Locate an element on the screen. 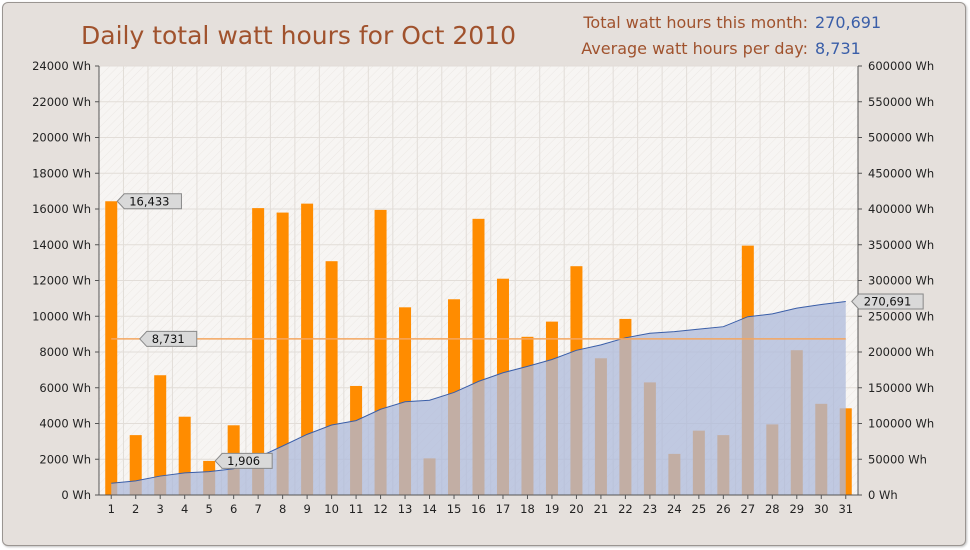  callout-16433: 16,433 is located at coordinates (149, 201).